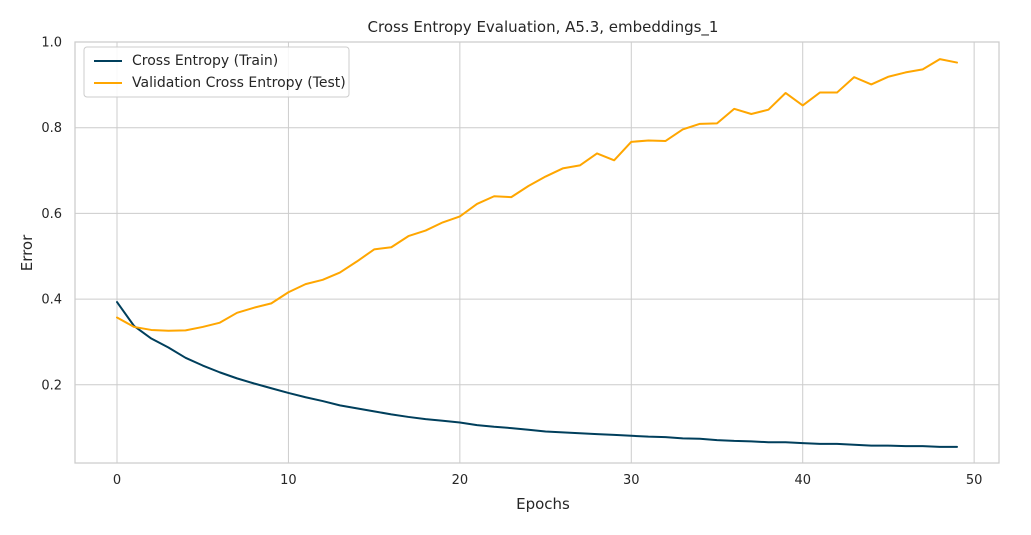 This screenshot has height=535, width=1031. What do you see at coordinates (205, 61) in the screenshot?
I see `legend-label-train: Cross Entropy (Train)` at bounding box center [205, 61].